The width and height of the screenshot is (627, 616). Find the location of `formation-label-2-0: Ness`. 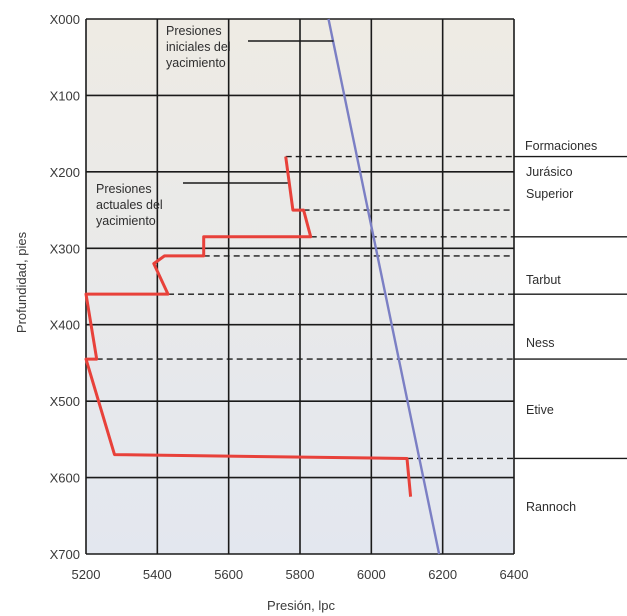

formation-label-2-0: Ness is located at coordinates (540, 343).